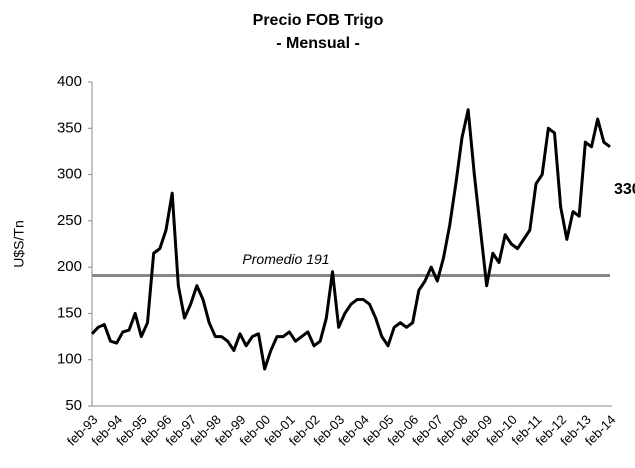  I want to click on y-tick-label: 100, so click(69, 359).